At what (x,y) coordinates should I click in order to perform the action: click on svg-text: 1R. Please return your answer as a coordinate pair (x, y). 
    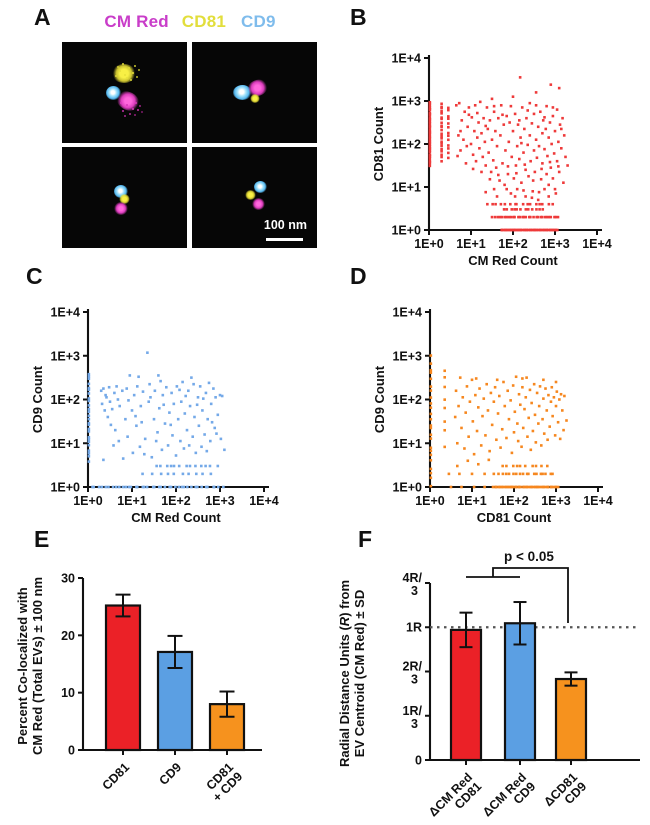
    Looking at the image, I should click on (414, 628).